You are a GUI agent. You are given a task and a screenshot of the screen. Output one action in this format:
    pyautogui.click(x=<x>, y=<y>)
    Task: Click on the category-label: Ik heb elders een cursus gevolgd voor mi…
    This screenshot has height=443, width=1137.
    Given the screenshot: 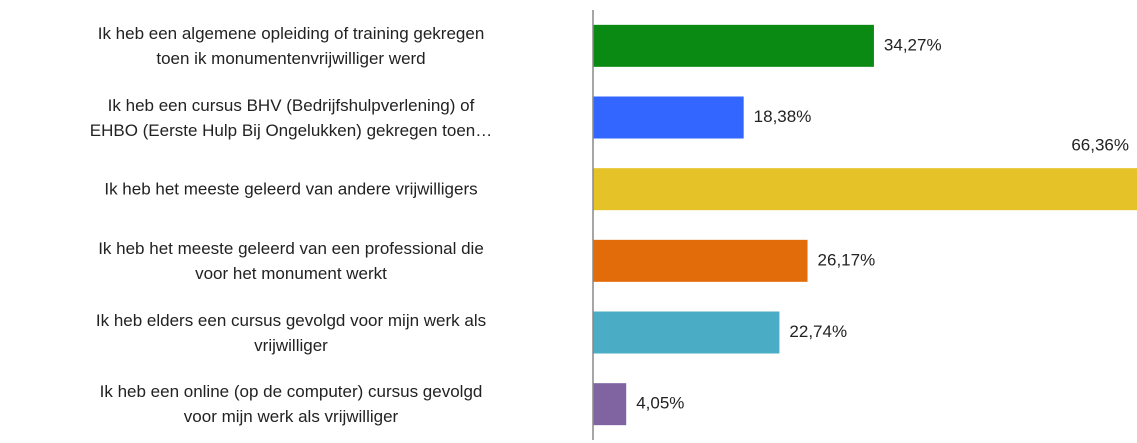 What is the action you would take?
    pyautogui.click(x=291, y=332)
    